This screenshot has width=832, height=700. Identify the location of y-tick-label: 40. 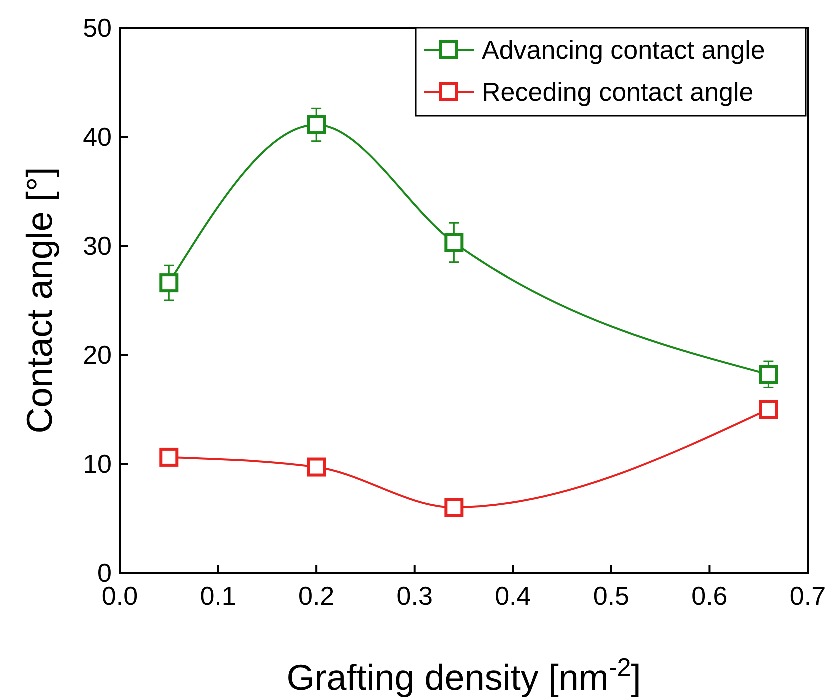
(97, 137).